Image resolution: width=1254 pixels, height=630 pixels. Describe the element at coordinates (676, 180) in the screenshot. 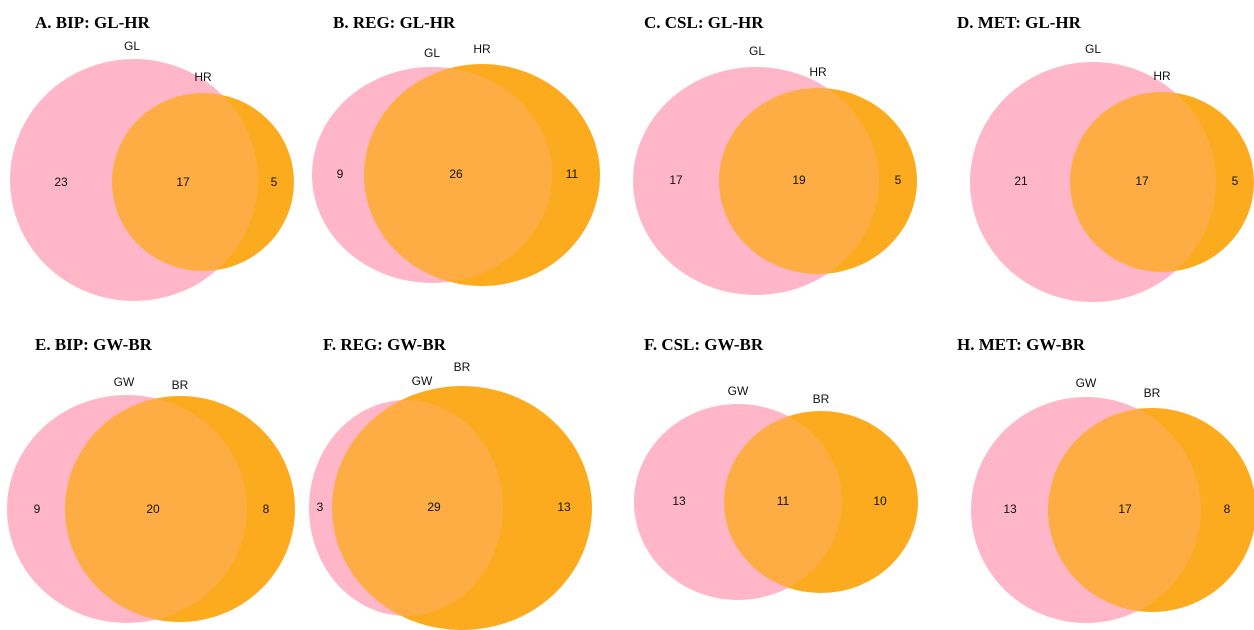

I see `left-only-count: 17` at that location.